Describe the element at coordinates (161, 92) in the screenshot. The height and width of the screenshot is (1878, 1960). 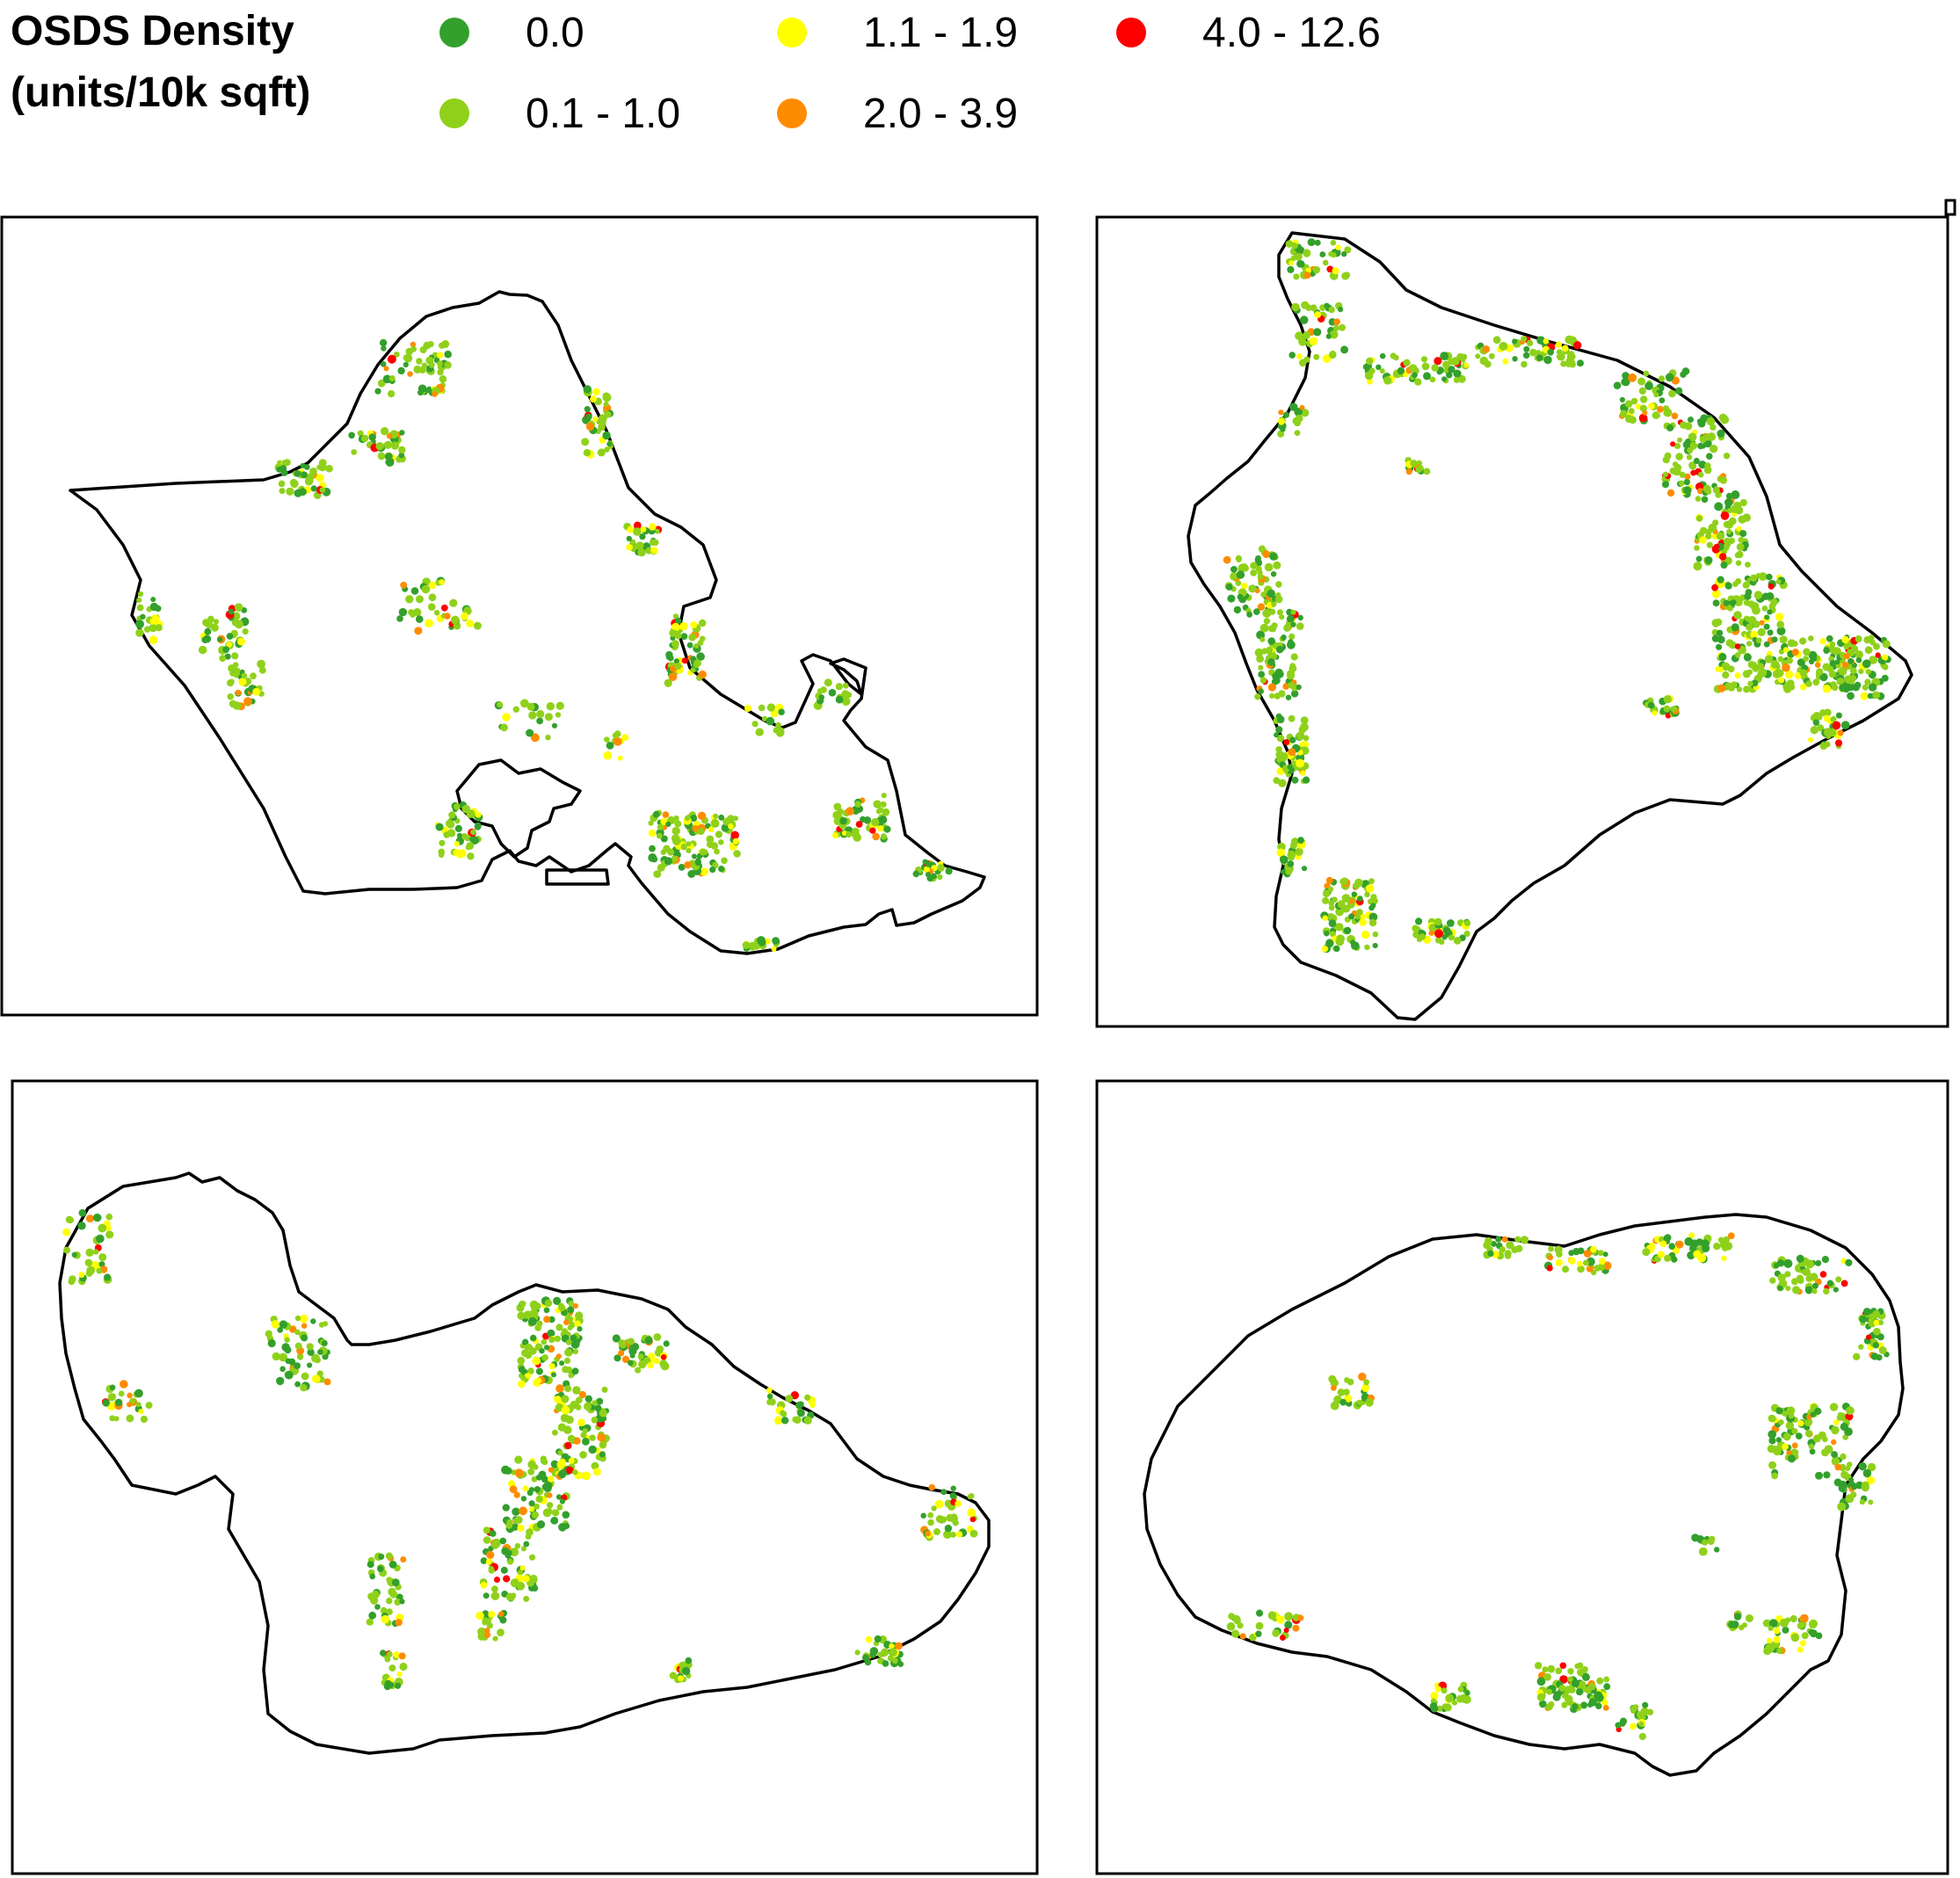
I see `legend-subtitle: (units/10k sqft)` at that location.